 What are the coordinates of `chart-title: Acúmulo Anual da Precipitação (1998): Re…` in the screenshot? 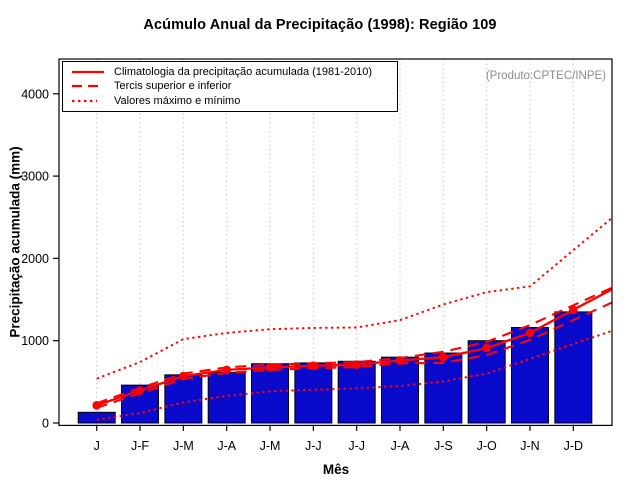 It's located at (320, 25).